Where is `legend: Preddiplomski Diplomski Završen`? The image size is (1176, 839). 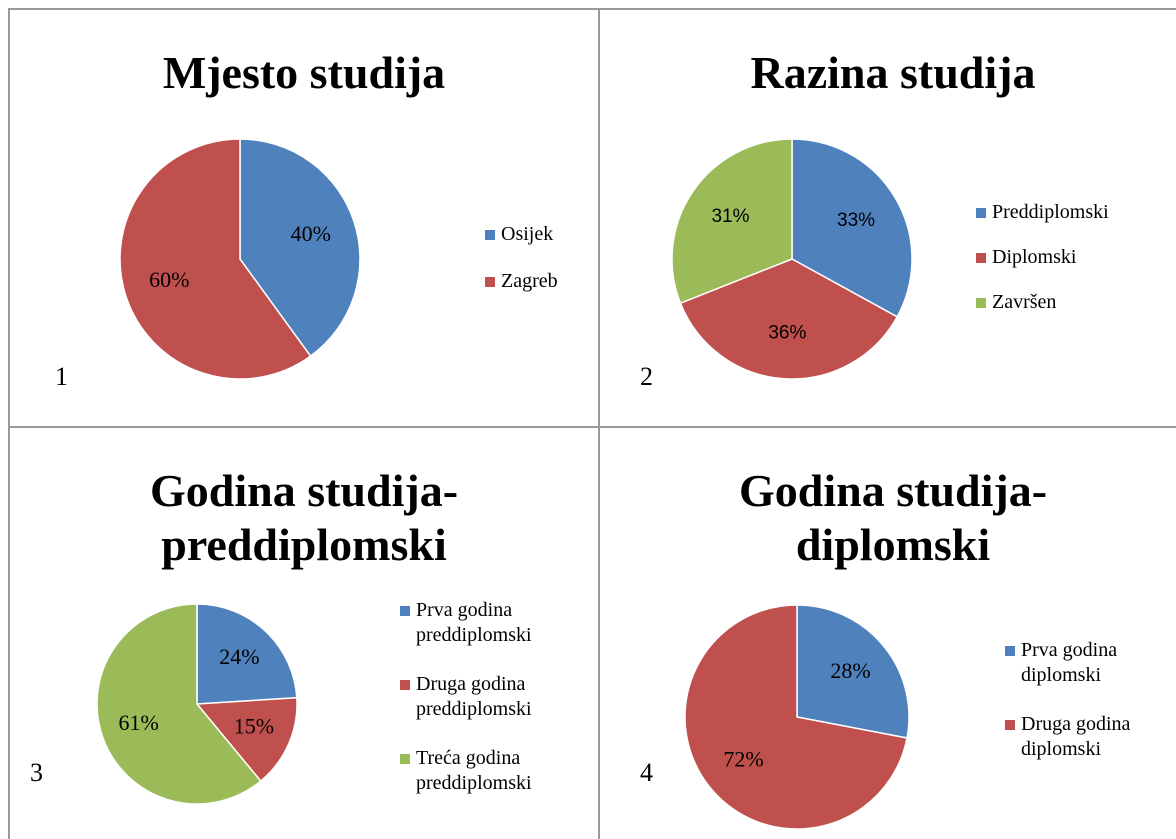
legend: Preddiplomski Diplomski Završen is located at coordinates (1061, 257).